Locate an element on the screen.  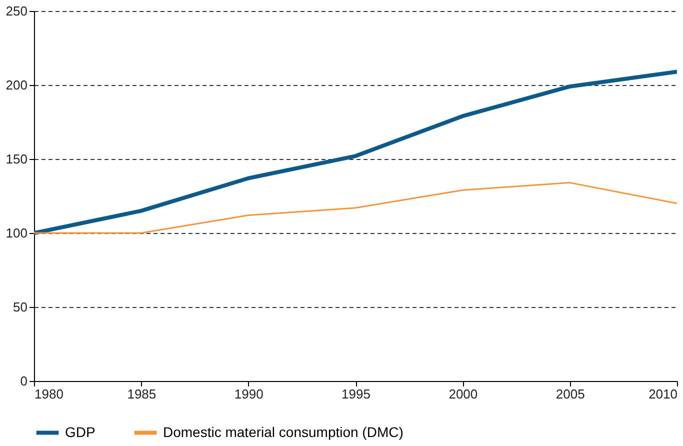
x-tick-label: 2005 is located at coordinates (570, 394).